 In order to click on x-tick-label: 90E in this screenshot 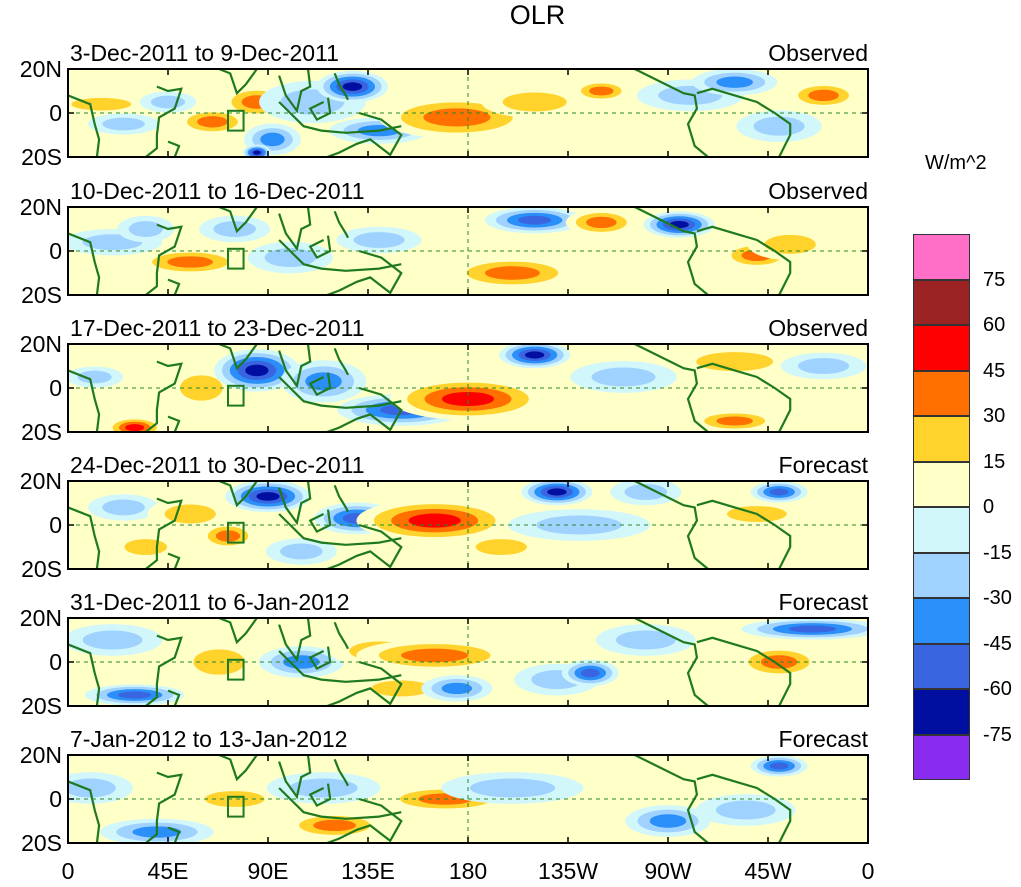, I will do `click(268, 871)`.